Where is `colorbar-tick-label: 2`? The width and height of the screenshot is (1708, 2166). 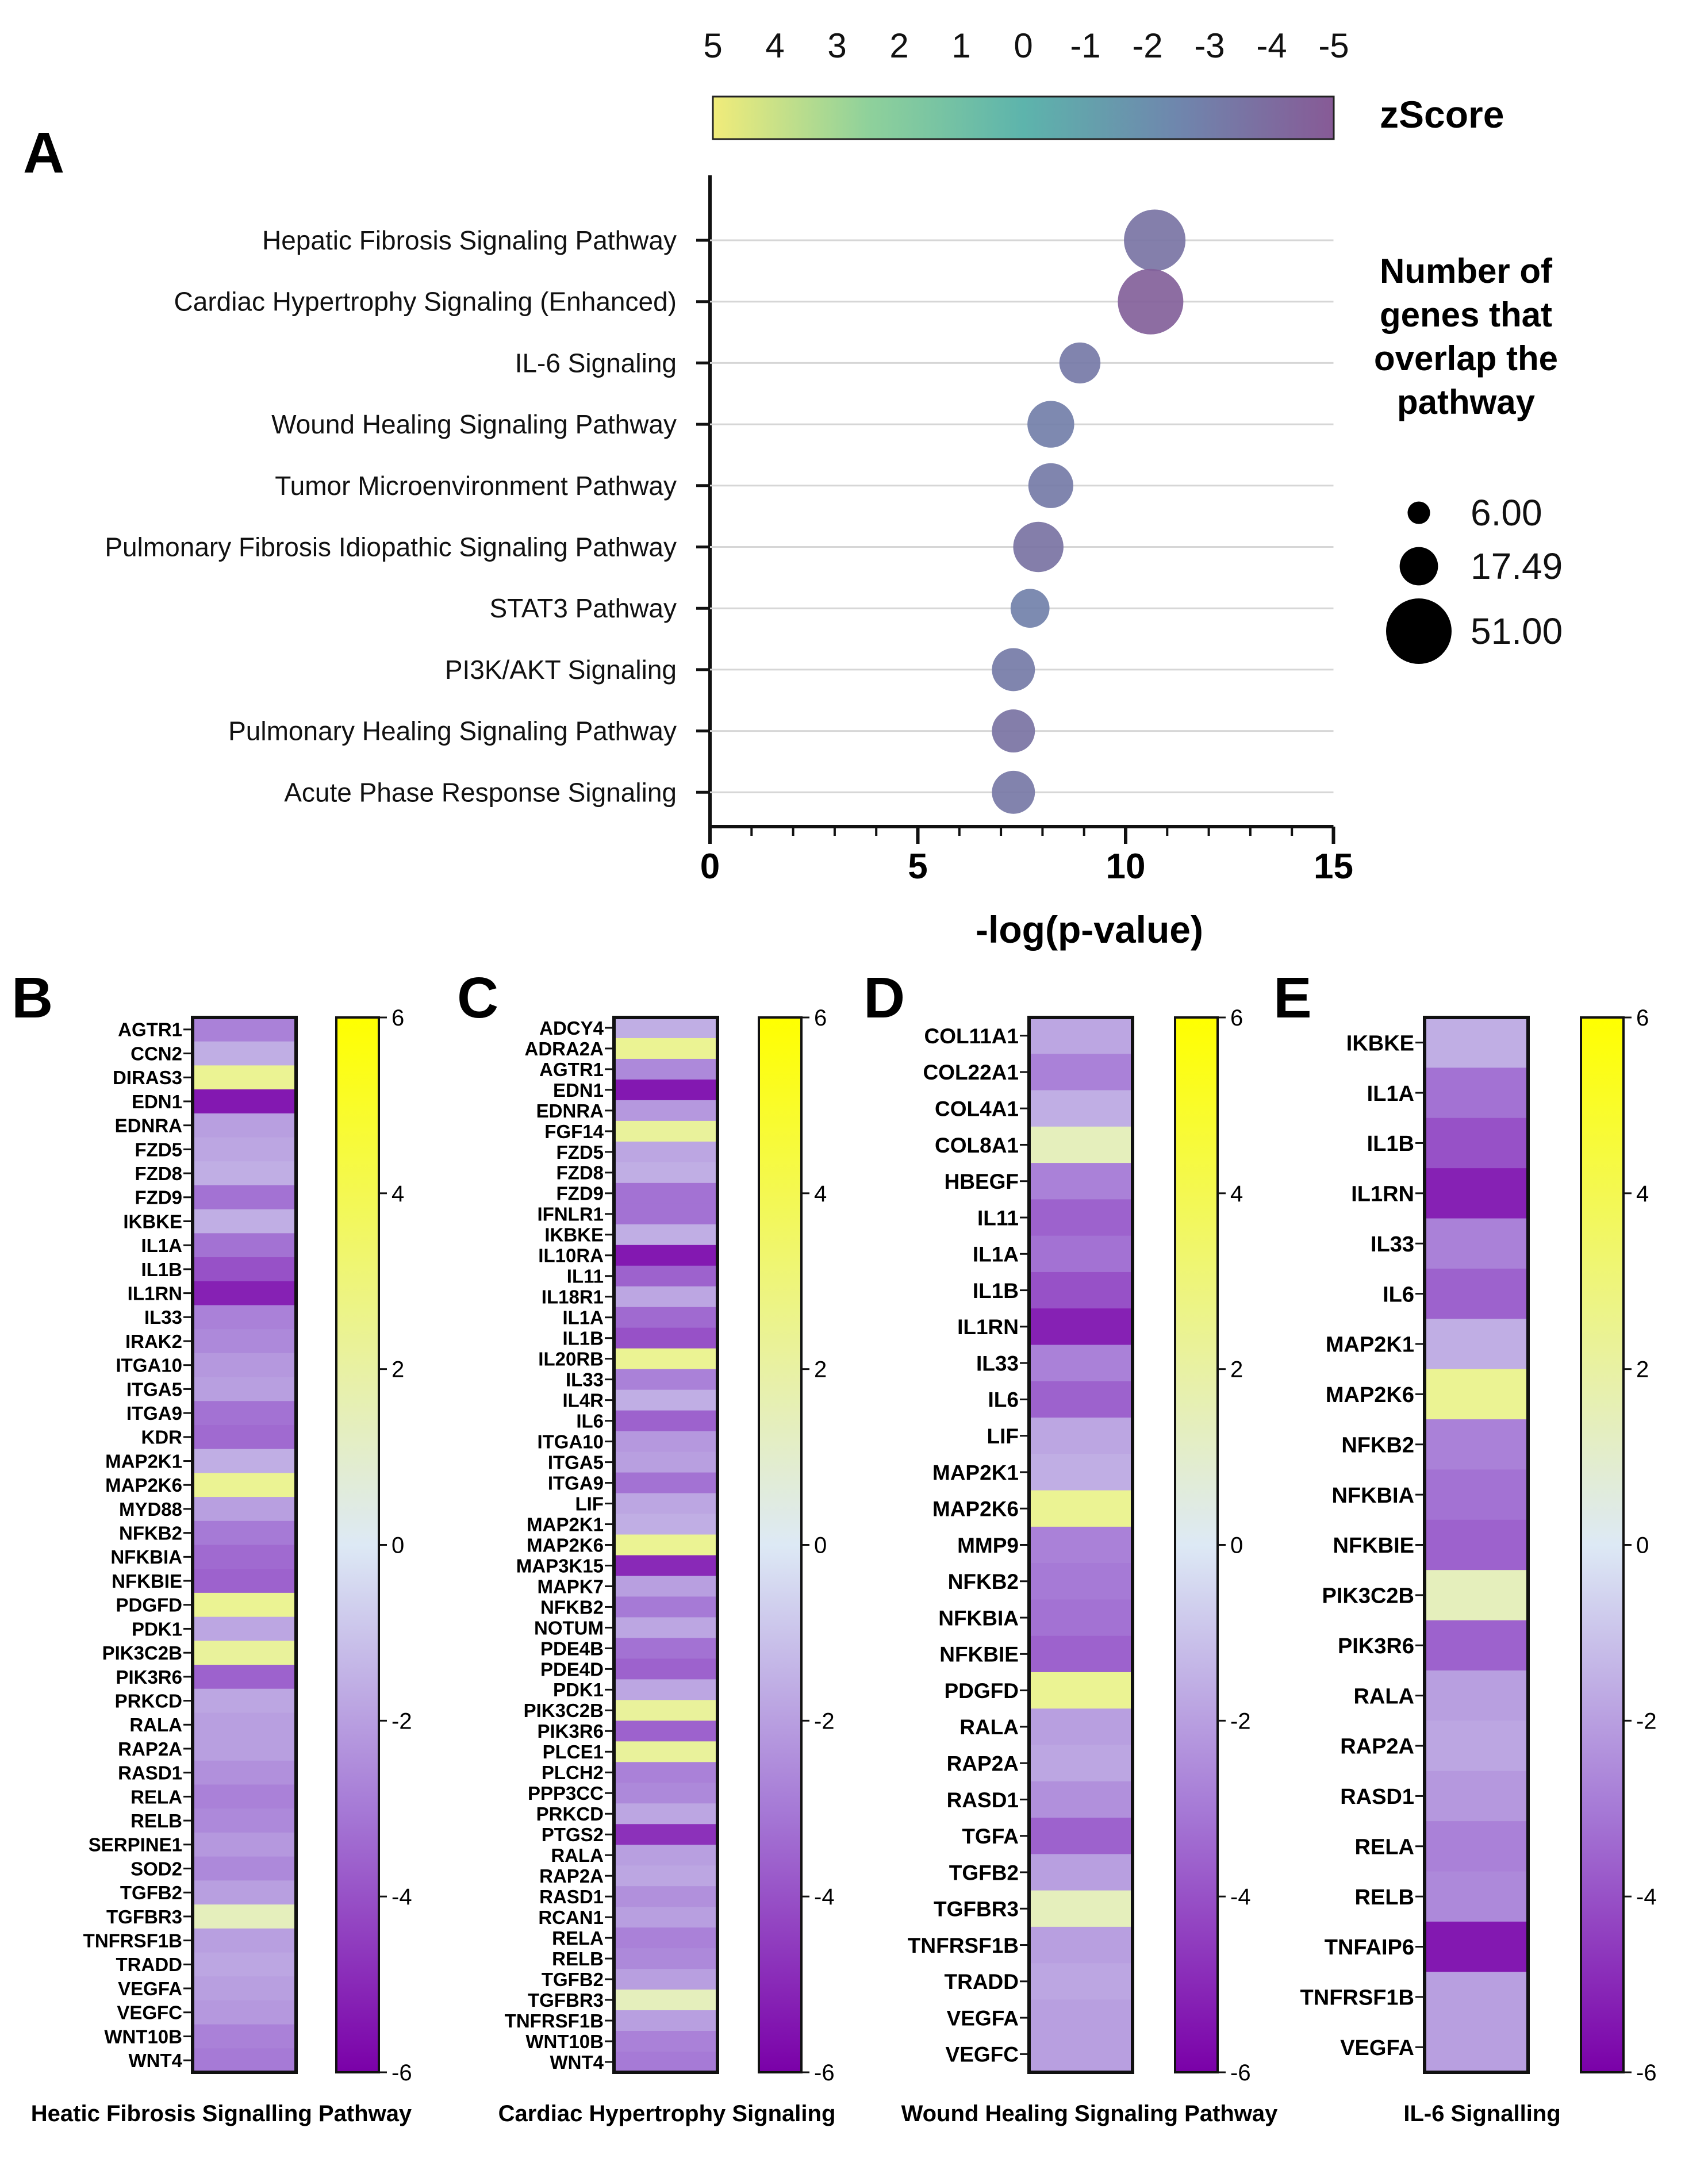 colorbar-tick-label: 2 is located at coordinates (821, 1369).